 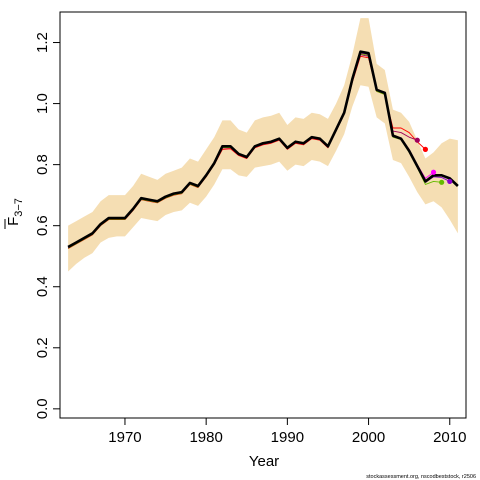 I want to click on x-tick-label: 2000, so click(x=368, y=437).